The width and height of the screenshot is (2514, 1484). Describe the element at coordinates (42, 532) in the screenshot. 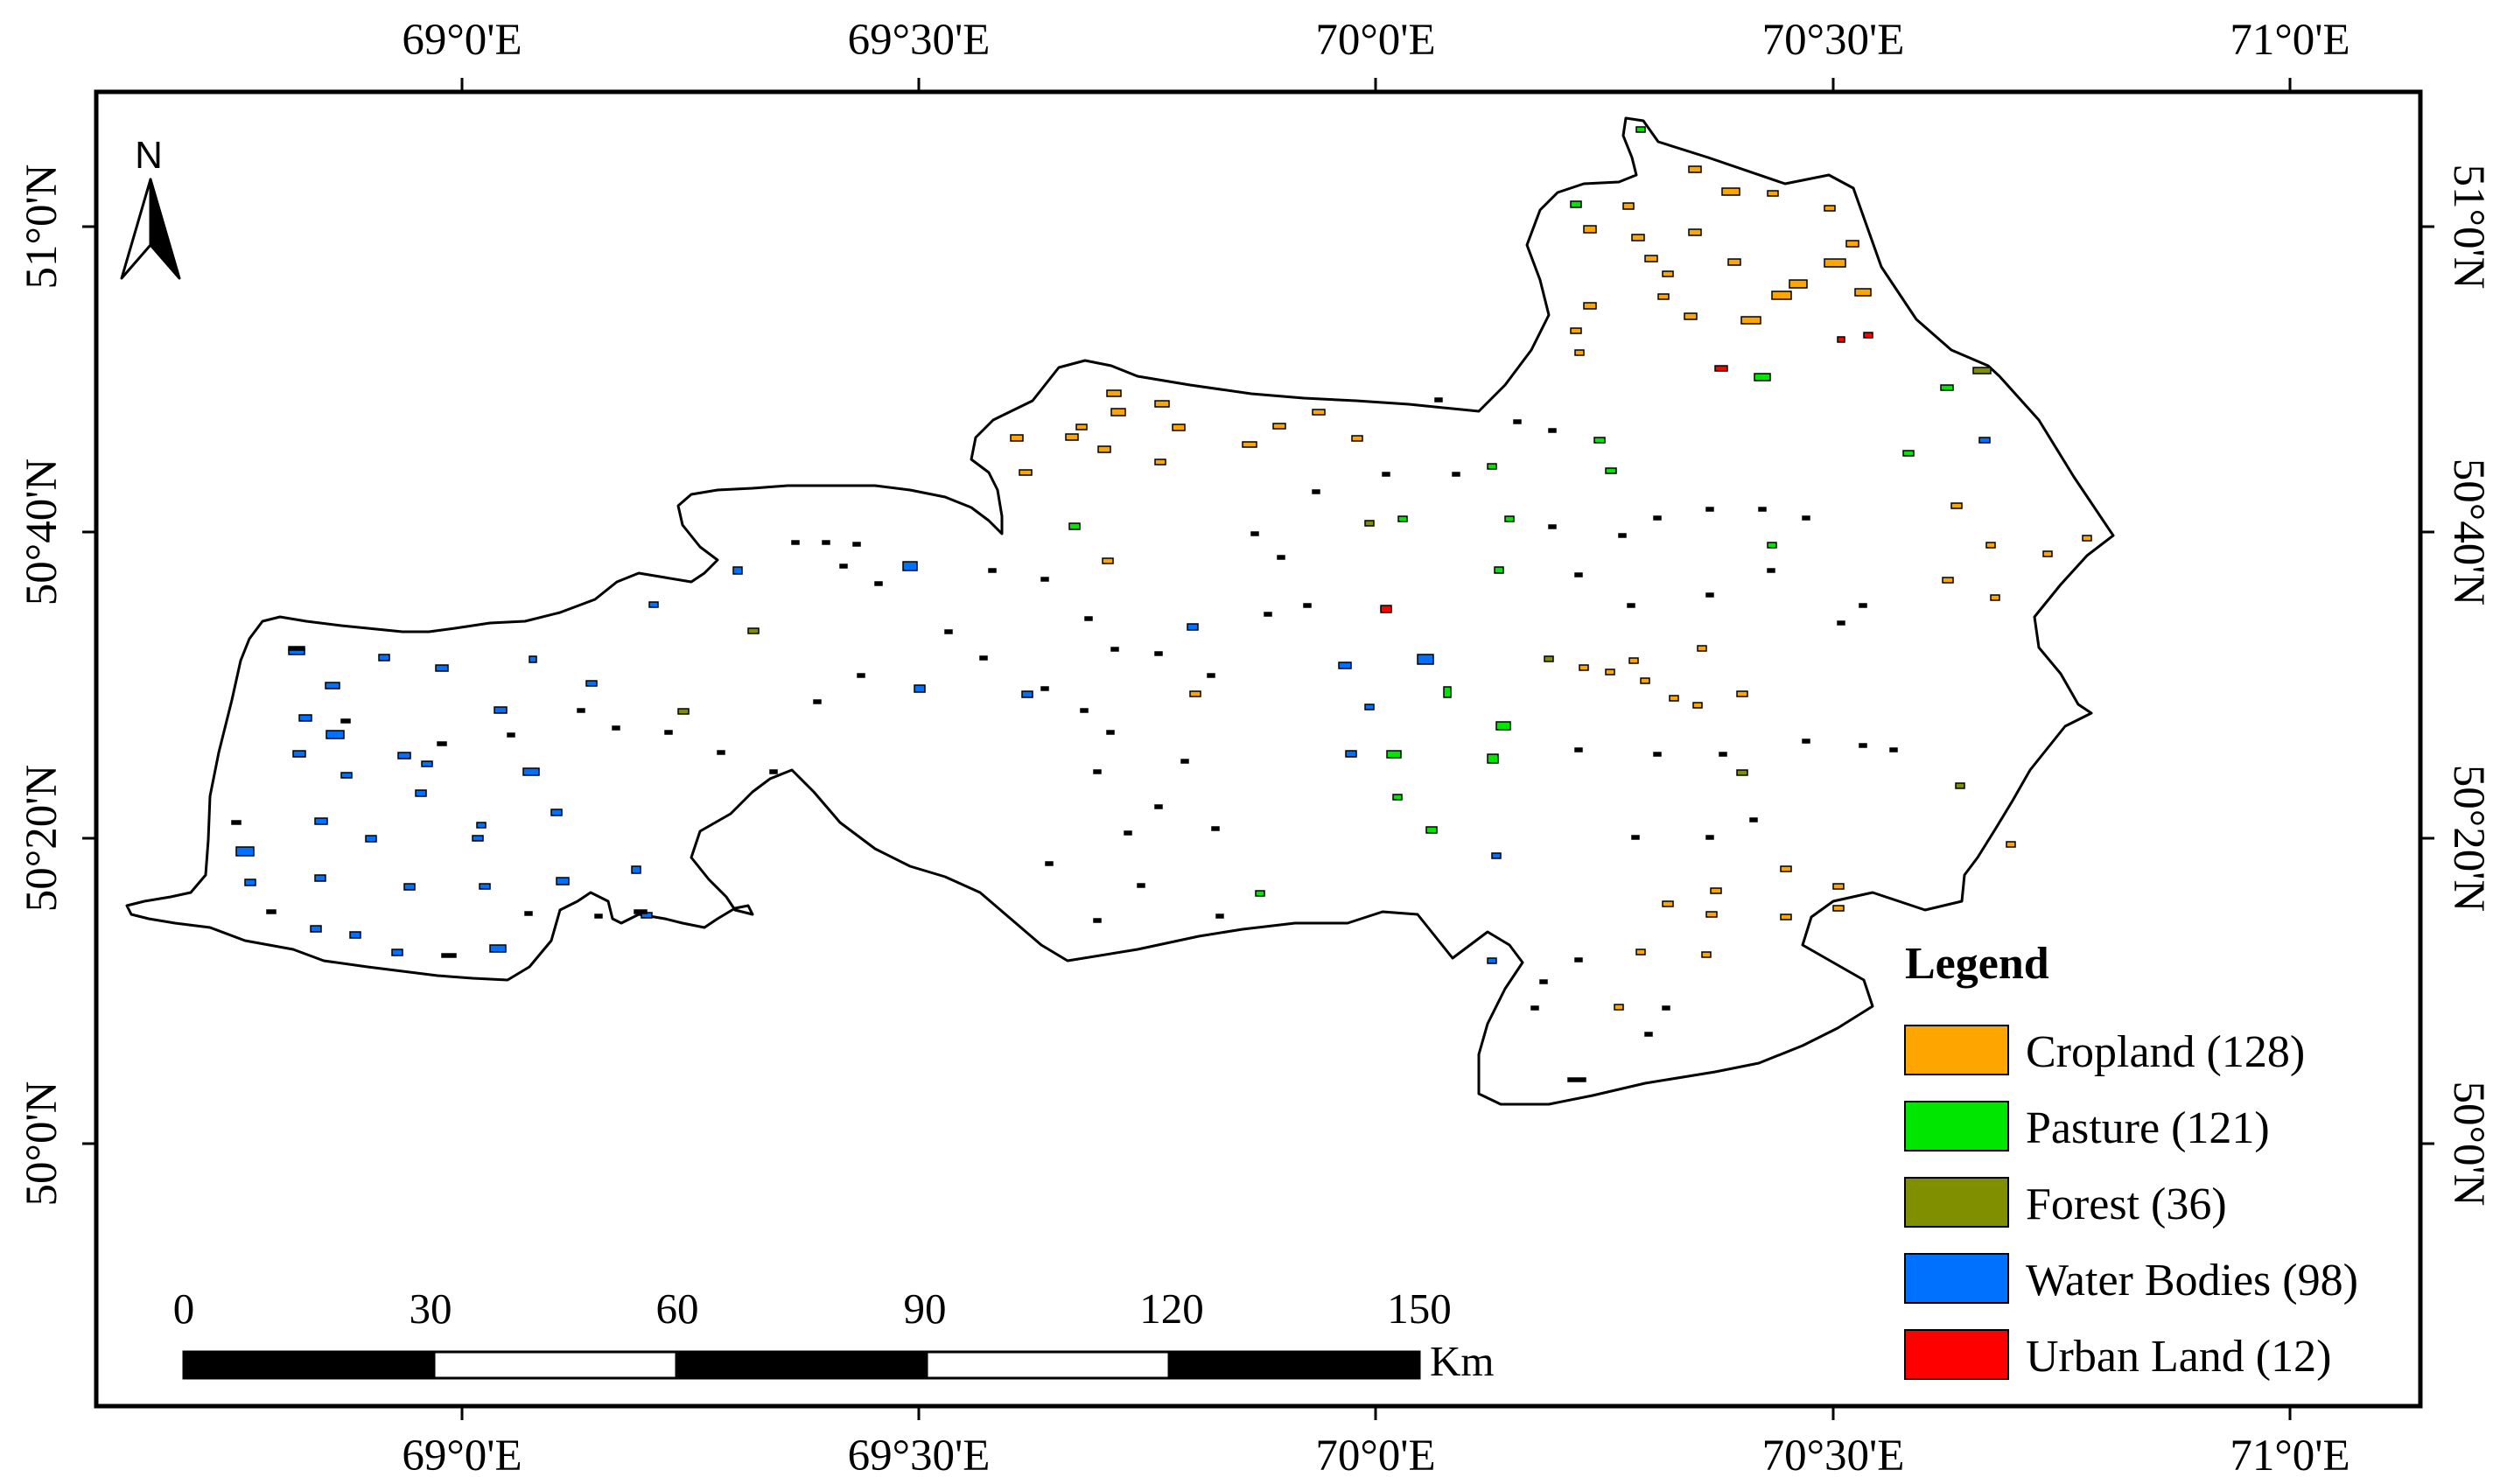

I see `lat-label-left: 50°40'N` at that location.